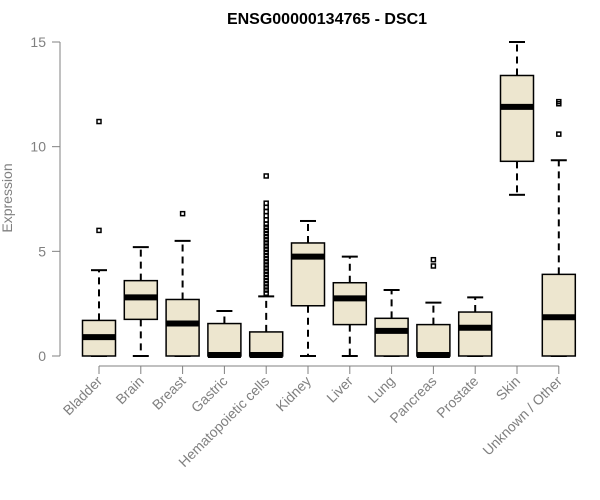 Image resolution: width=600 pixels, height=500 pixels. What do you see at coordinates (42, 356) in the screenshot?
I see `y-tick-label: 0` at bounding box center [42, 356].